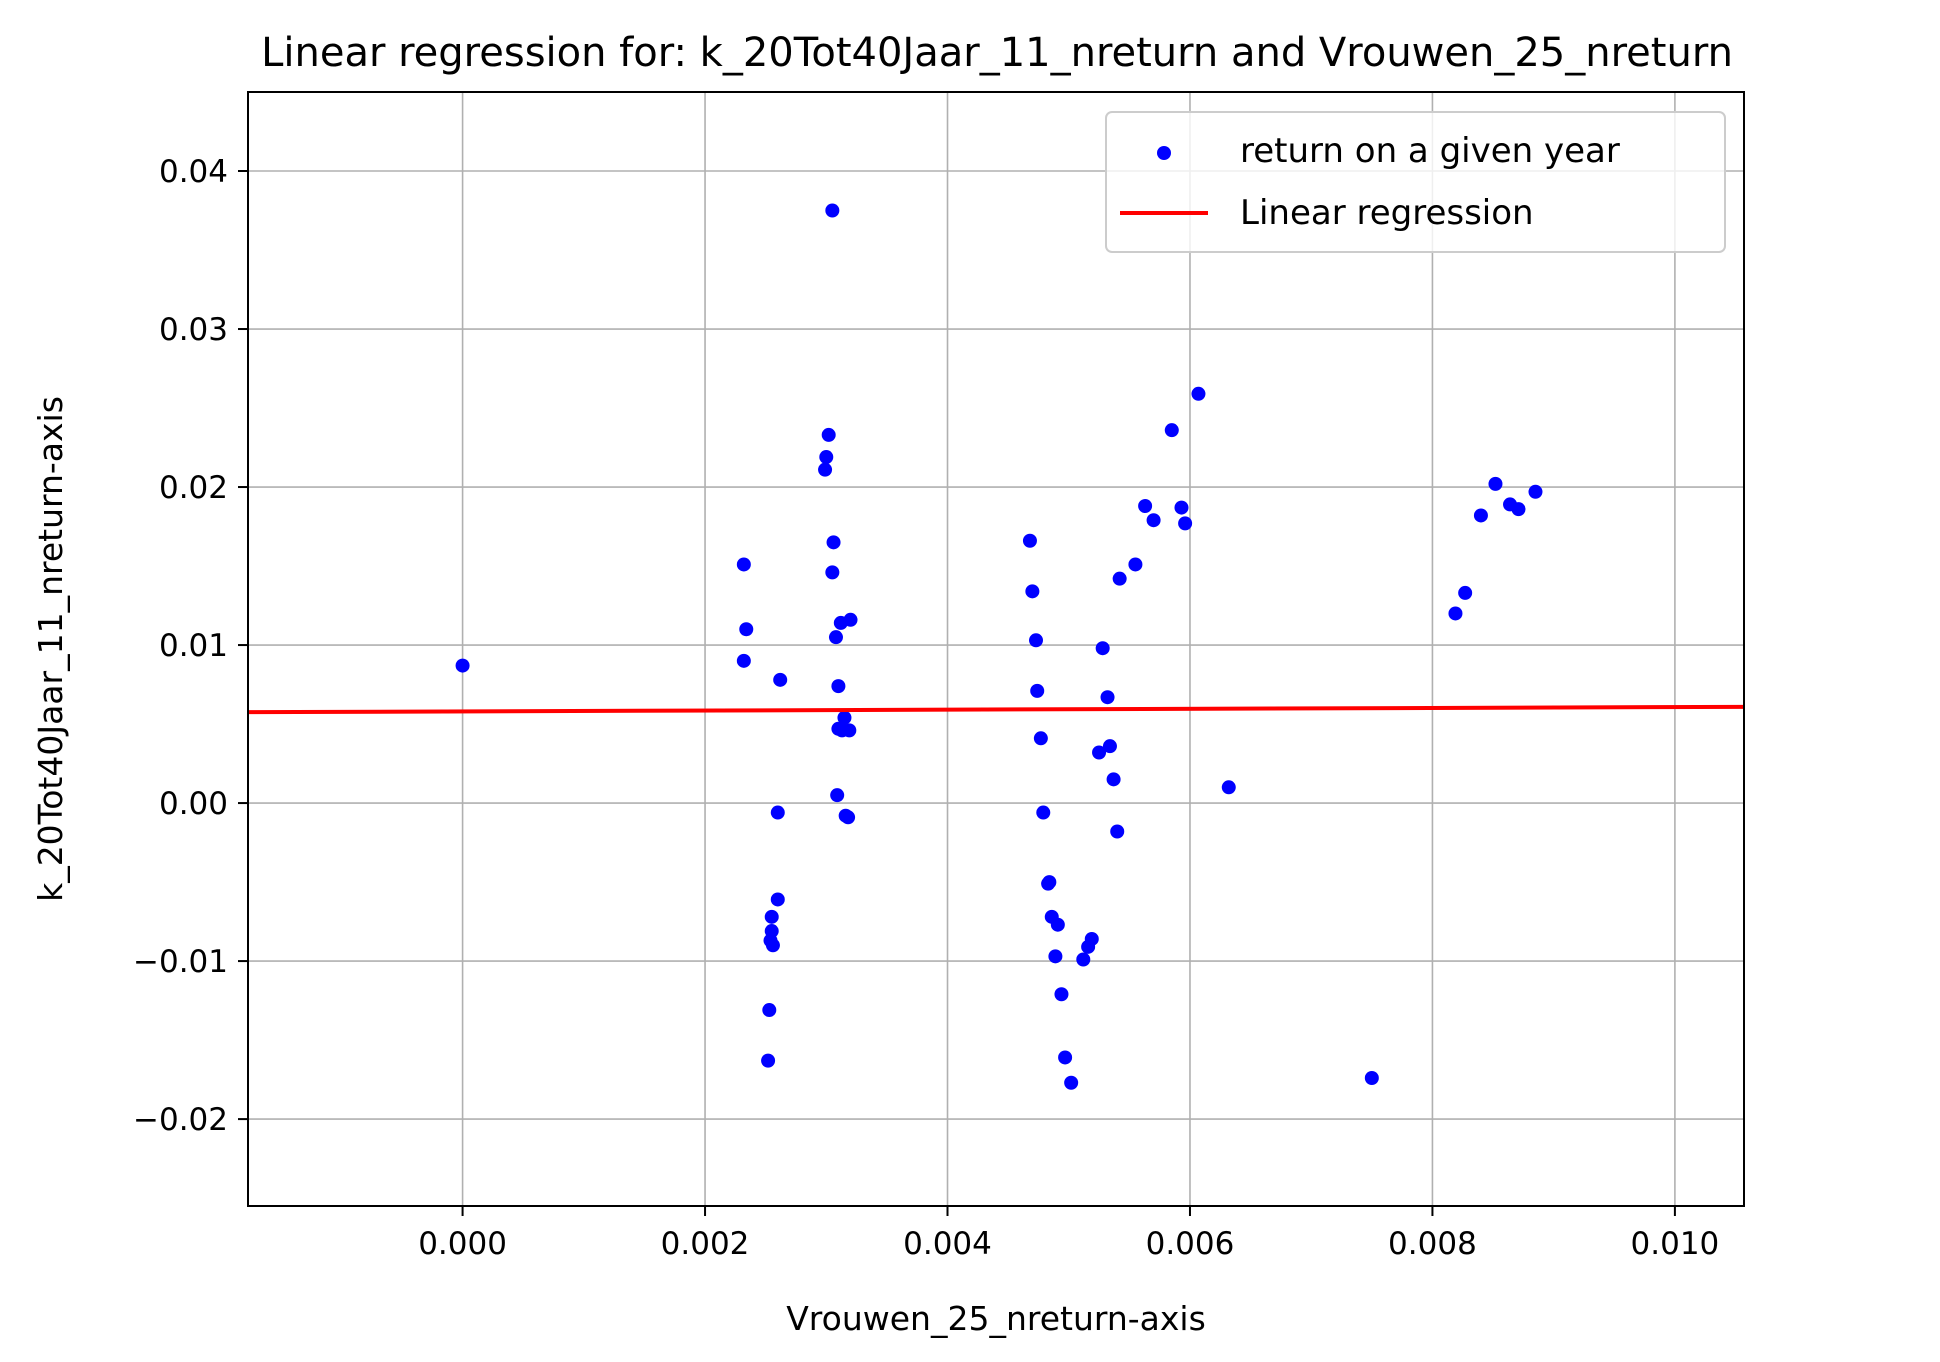  What do you see at coordinates (1432, 1244) in the screenshot?
I see `x-tick-label: 0.008` at bounding box center [1432, 1244].